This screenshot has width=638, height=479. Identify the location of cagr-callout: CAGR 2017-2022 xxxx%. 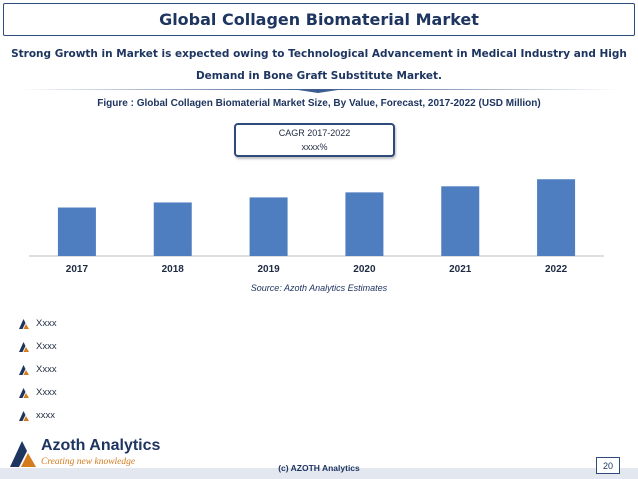
(314, 140).